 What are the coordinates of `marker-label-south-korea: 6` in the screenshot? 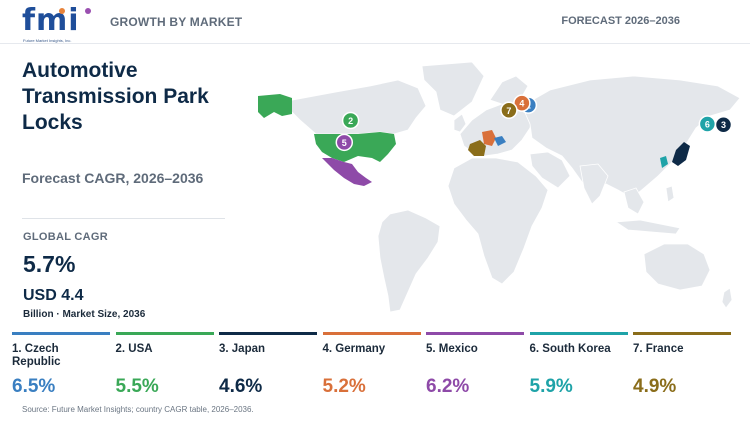 It's located at (707, 125).